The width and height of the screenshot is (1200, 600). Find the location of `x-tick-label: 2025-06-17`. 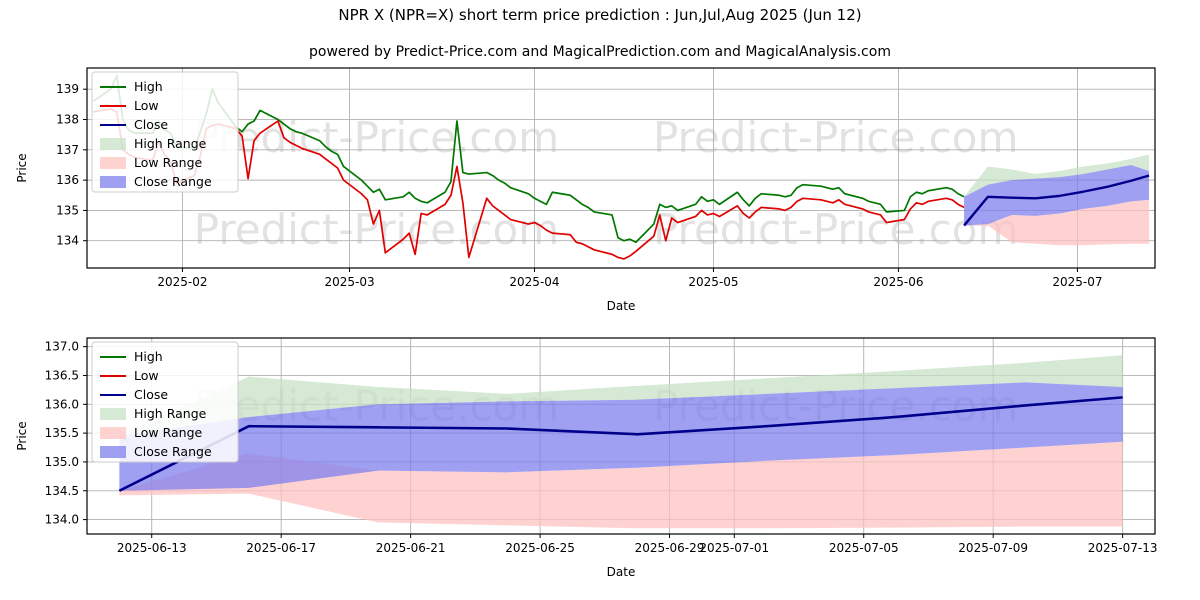

x-tick-label: 2025-06-17 is located at coordinates (281, 548).